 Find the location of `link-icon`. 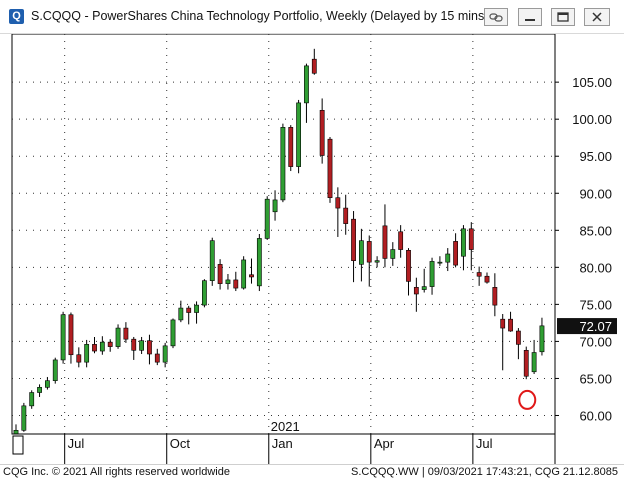

link-icon is located at coordinates (496, 17).